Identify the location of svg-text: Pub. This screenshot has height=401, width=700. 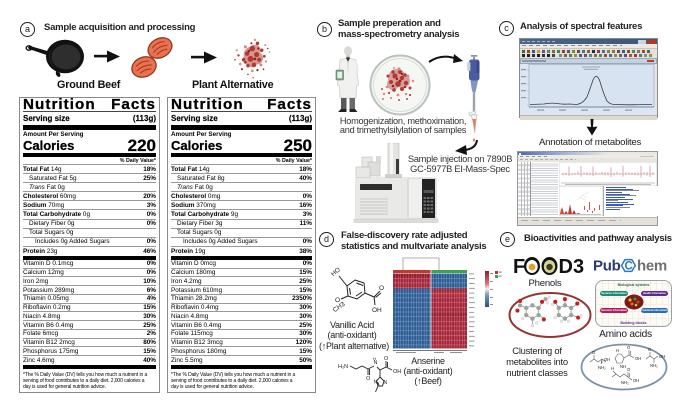
(607, 266).